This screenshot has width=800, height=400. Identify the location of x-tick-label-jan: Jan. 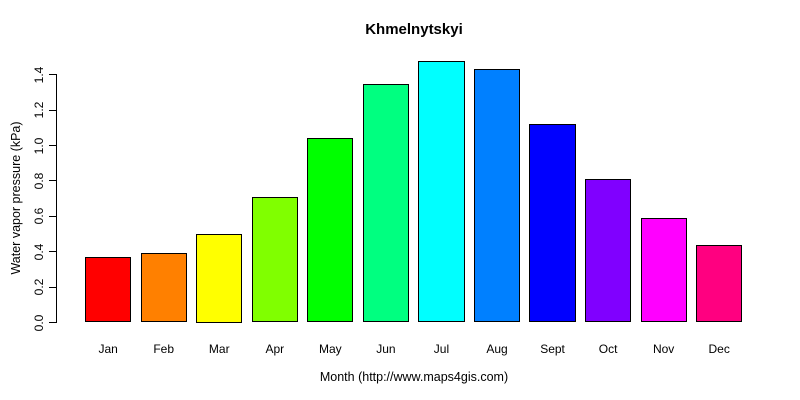
(108, 349).